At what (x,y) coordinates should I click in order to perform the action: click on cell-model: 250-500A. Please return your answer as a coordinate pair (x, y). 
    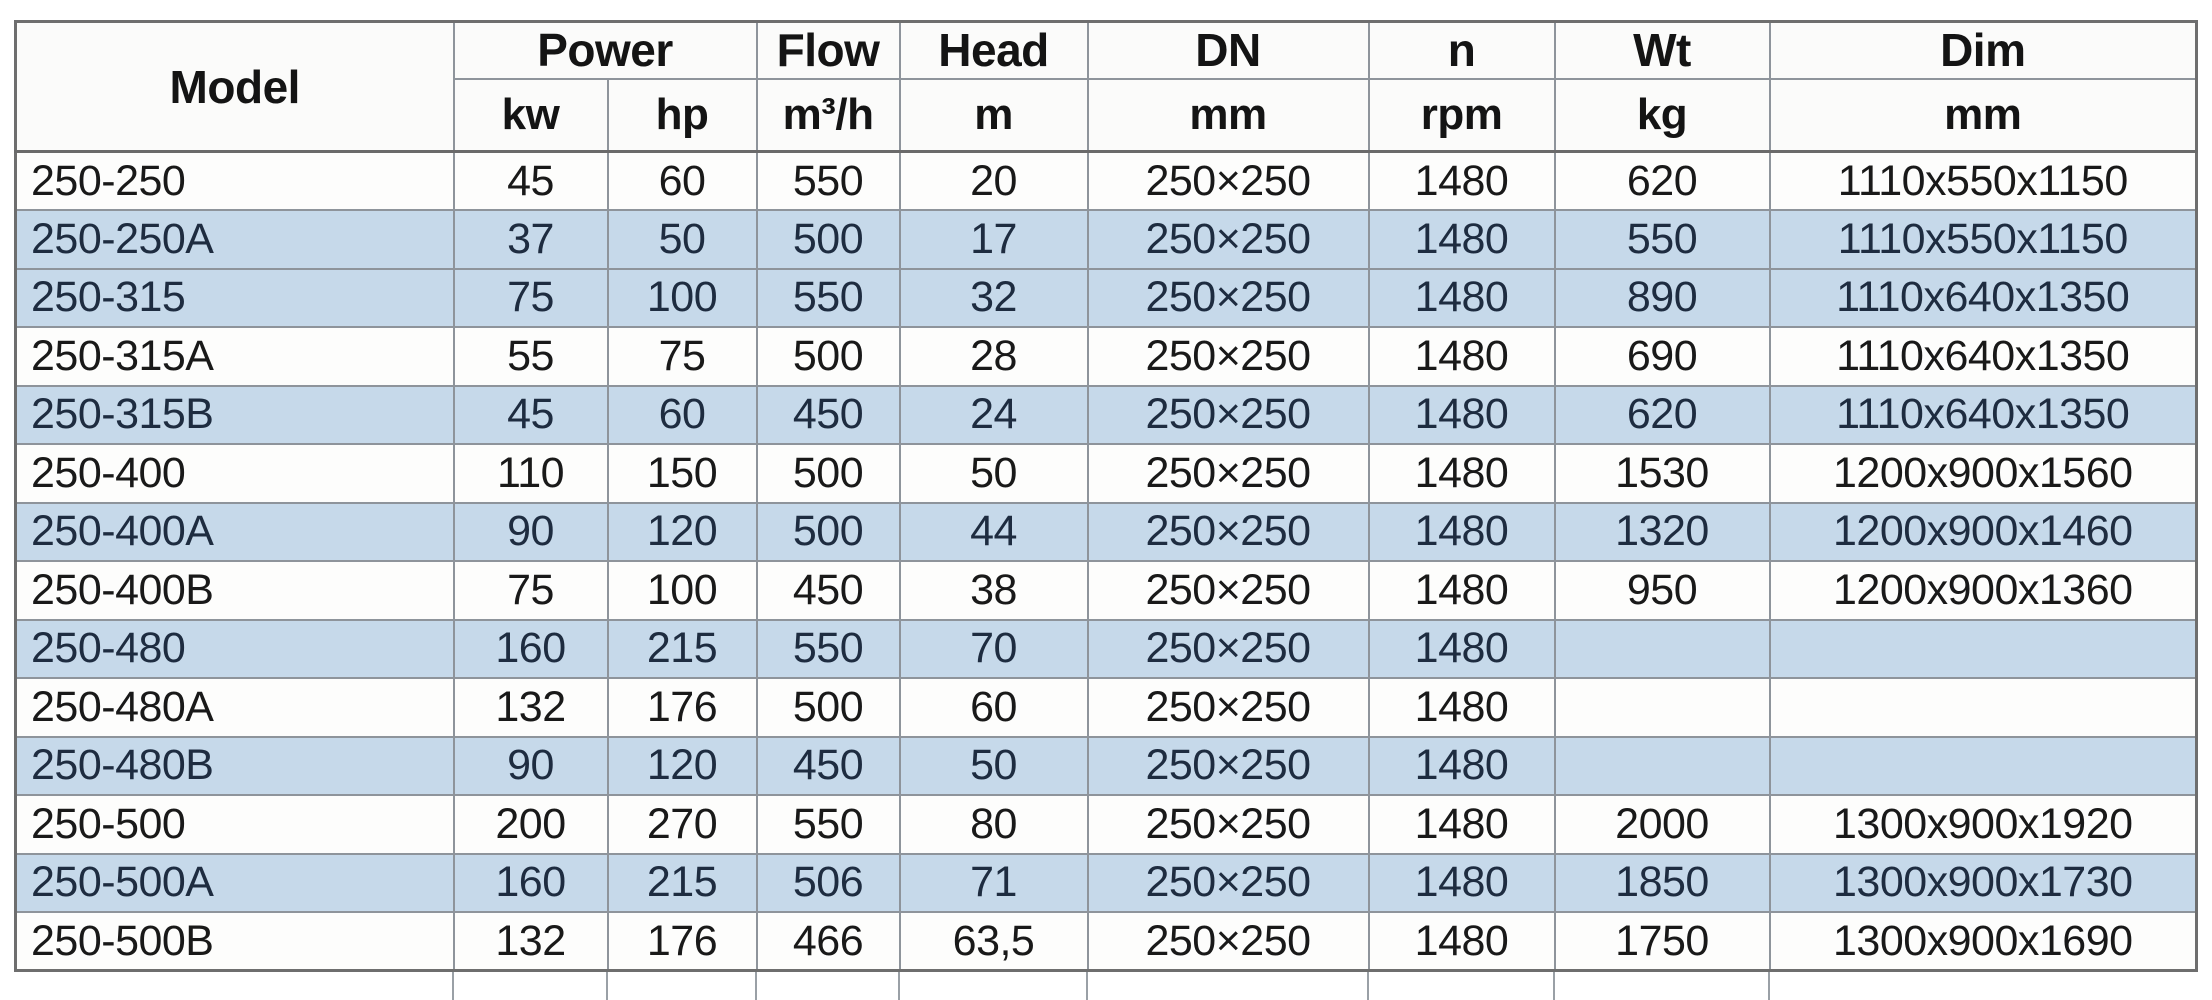
    Looking at the image, I should click on (234, 882).